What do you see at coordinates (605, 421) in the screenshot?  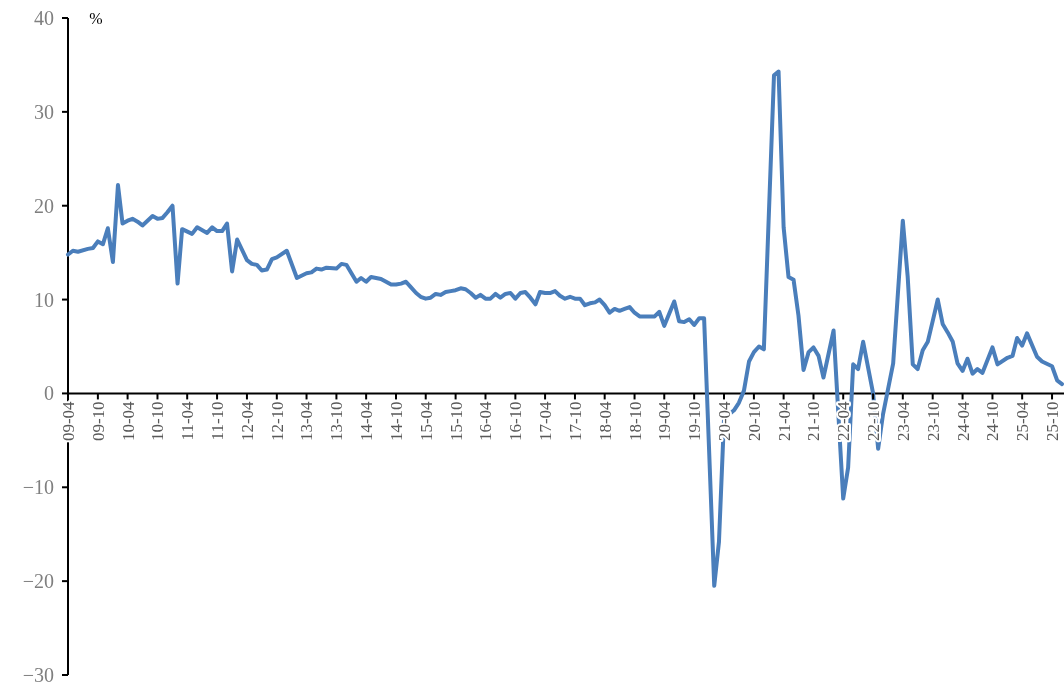 I see `x-tick-label: 18-04` at bounding box center [605, 421].